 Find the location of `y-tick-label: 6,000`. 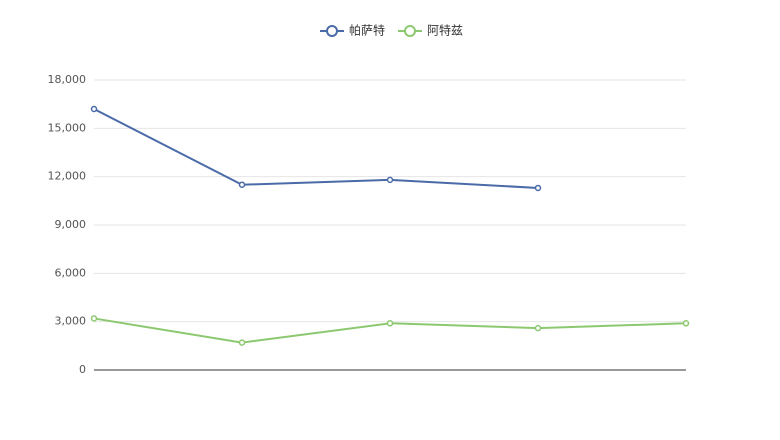

y-tick-label: 6,000 is located at coordinates (71, 272).